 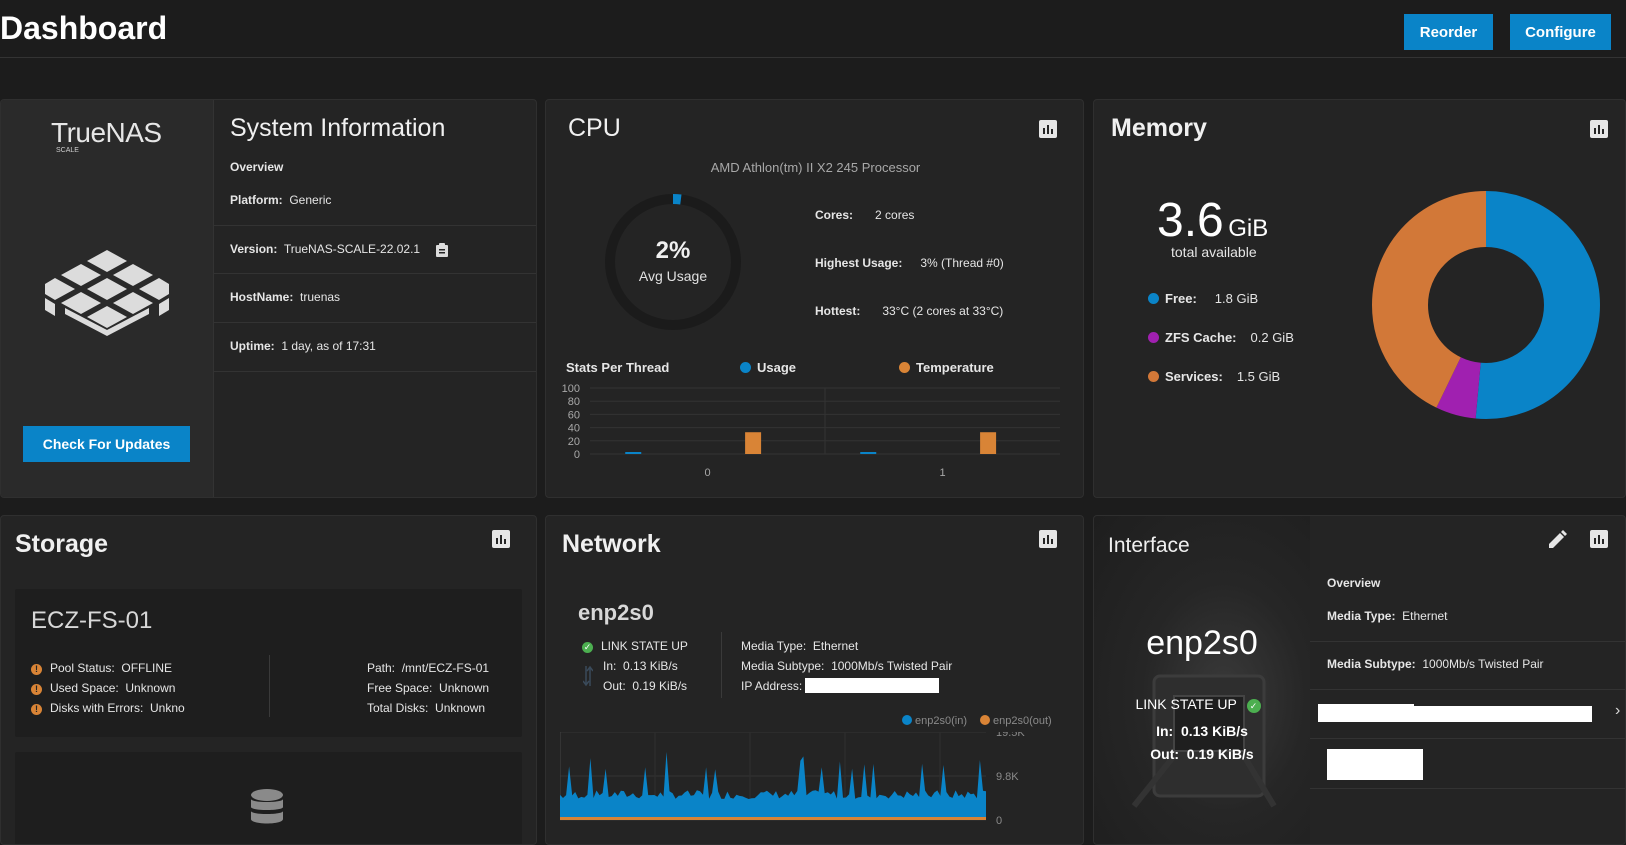 I want to click on network-reports-icon, so click(x=1048, y=539).